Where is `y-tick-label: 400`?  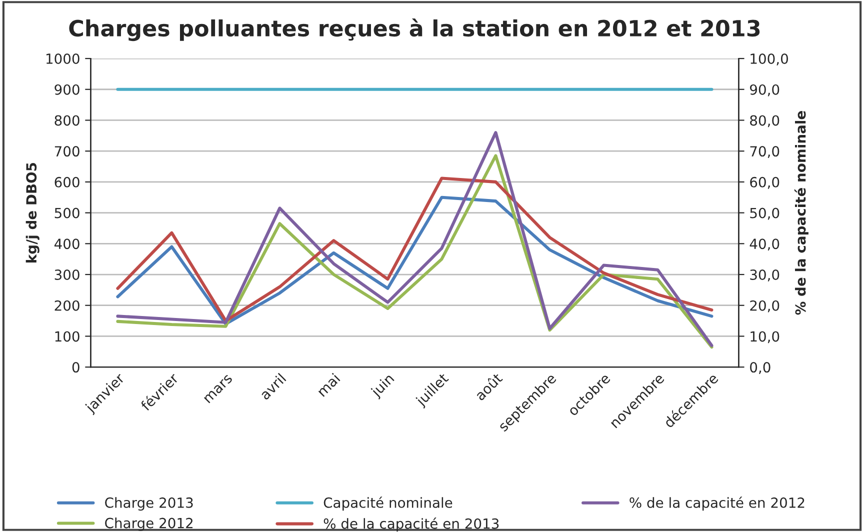 y-tick-label: 400 is located at coordinates (67, 244).